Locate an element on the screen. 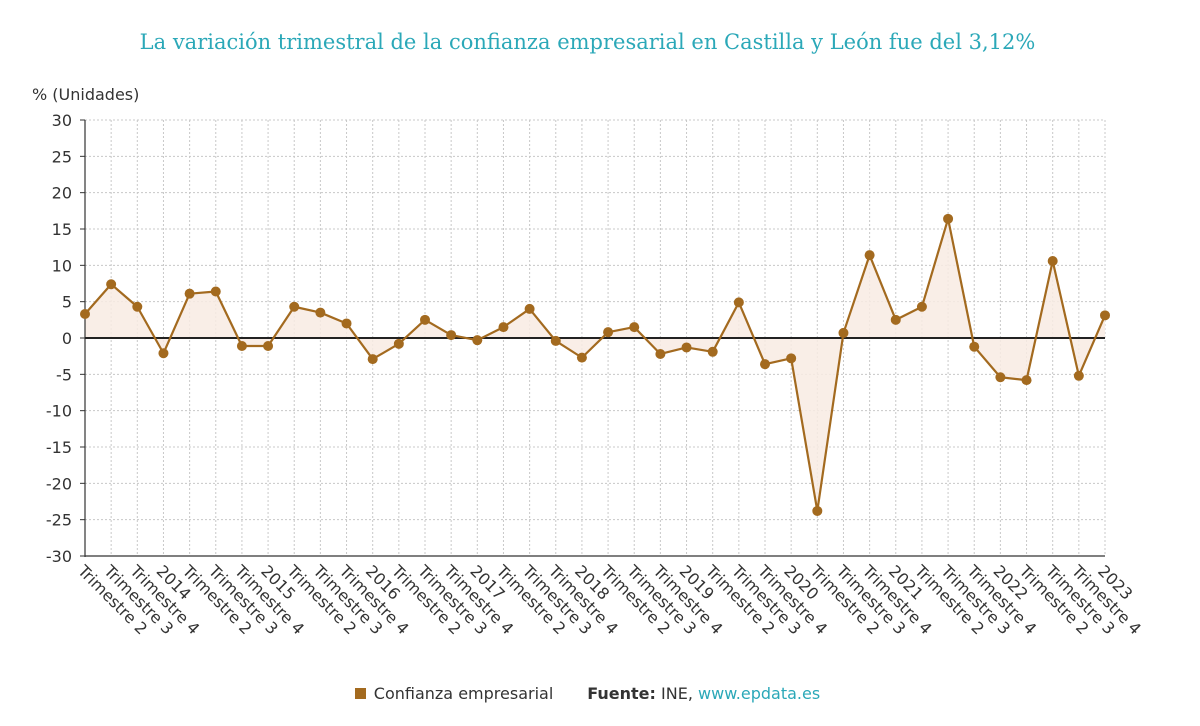  source-name: INE, is located at coordinates (677, 693).